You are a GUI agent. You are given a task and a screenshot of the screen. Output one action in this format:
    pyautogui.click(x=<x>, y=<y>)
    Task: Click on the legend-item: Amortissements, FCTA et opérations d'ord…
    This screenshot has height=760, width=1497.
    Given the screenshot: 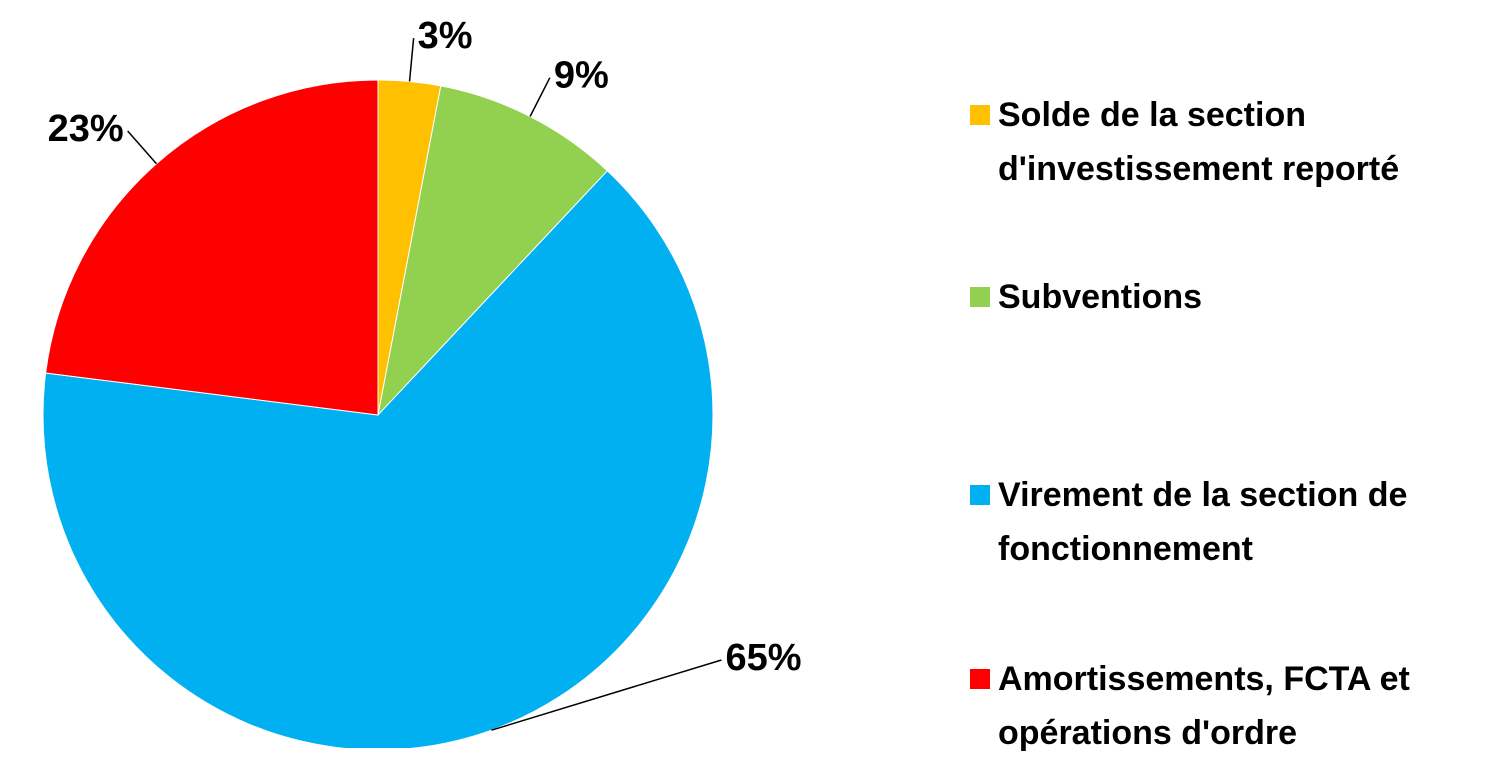 What is the action you would take?
    pyautogui.click(x=1230, y=706)
    